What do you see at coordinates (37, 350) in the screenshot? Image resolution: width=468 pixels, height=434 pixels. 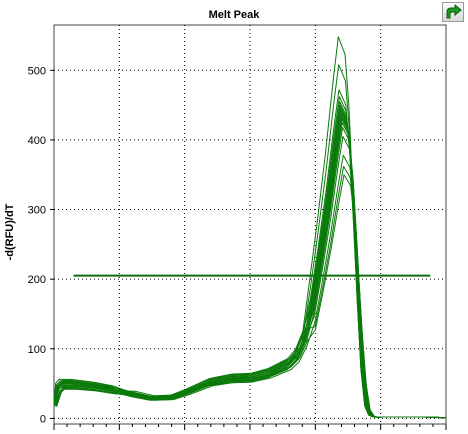 I see `y-tick-label: 100` at bounding box center [37, 350].